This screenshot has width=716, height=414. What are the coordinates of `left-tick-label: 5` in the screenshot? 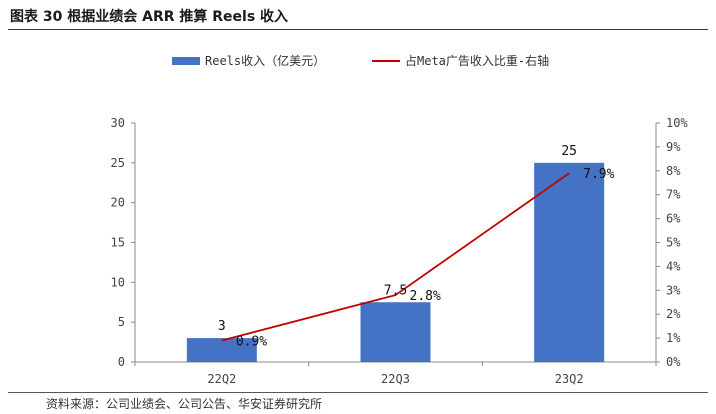 It's located at (121, 322).